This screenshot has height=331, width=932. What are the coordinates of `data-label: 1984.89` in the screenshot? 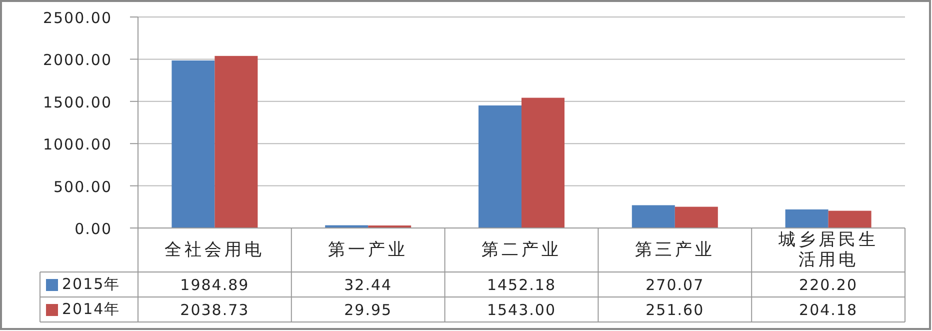 It's located at (214, 285).